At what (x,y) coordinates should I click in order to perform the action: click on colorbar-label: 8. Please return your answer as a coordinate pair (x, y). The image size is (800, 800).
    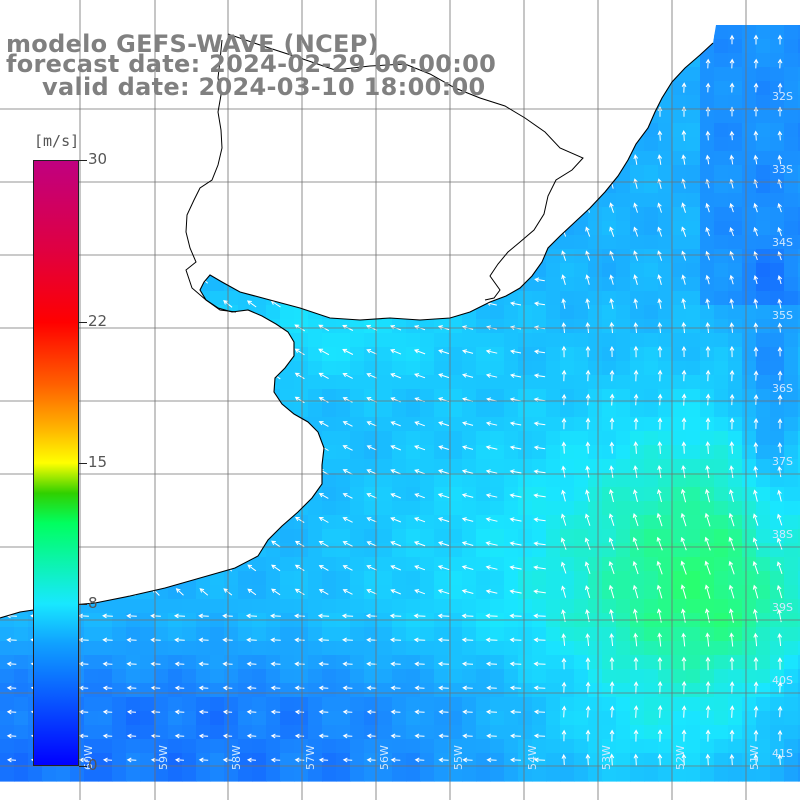
    Looking at the image, I should click on (93, 603).